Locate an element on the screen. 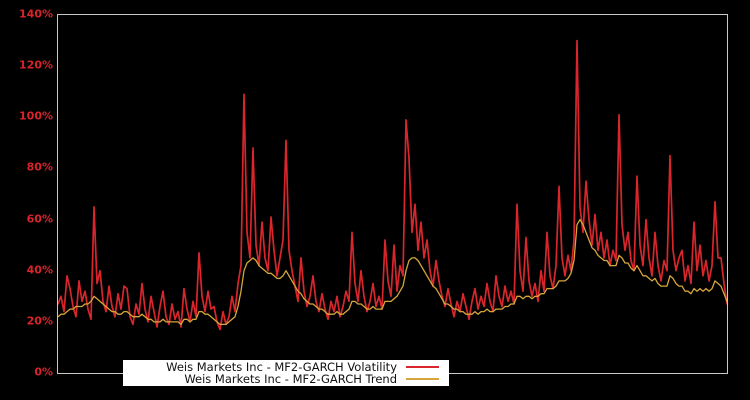 The height and width of the screenshot is (400, 750). y-axis-tick-label: 120% is located at coordinates (36, 65).